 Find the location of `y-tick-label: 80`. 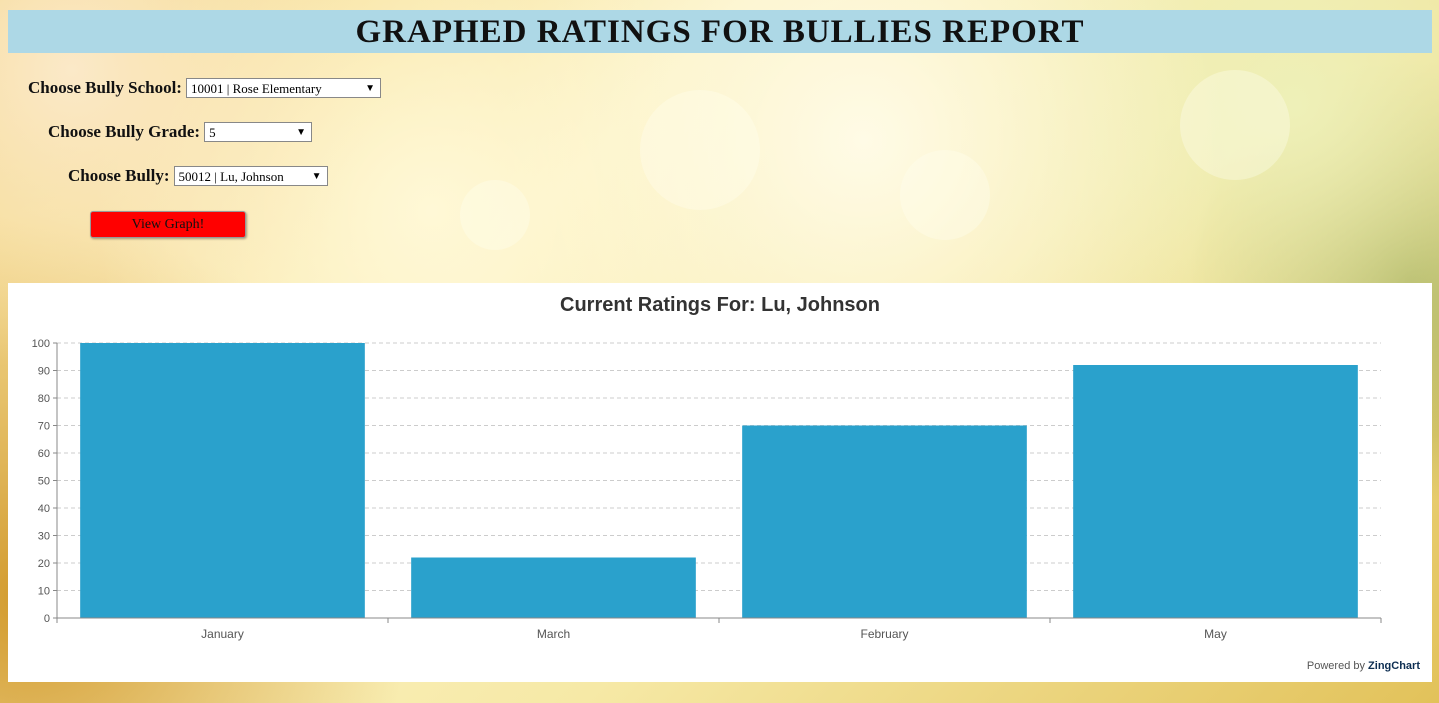

y-tick-label: 80 is located at coordinates (44, 399).